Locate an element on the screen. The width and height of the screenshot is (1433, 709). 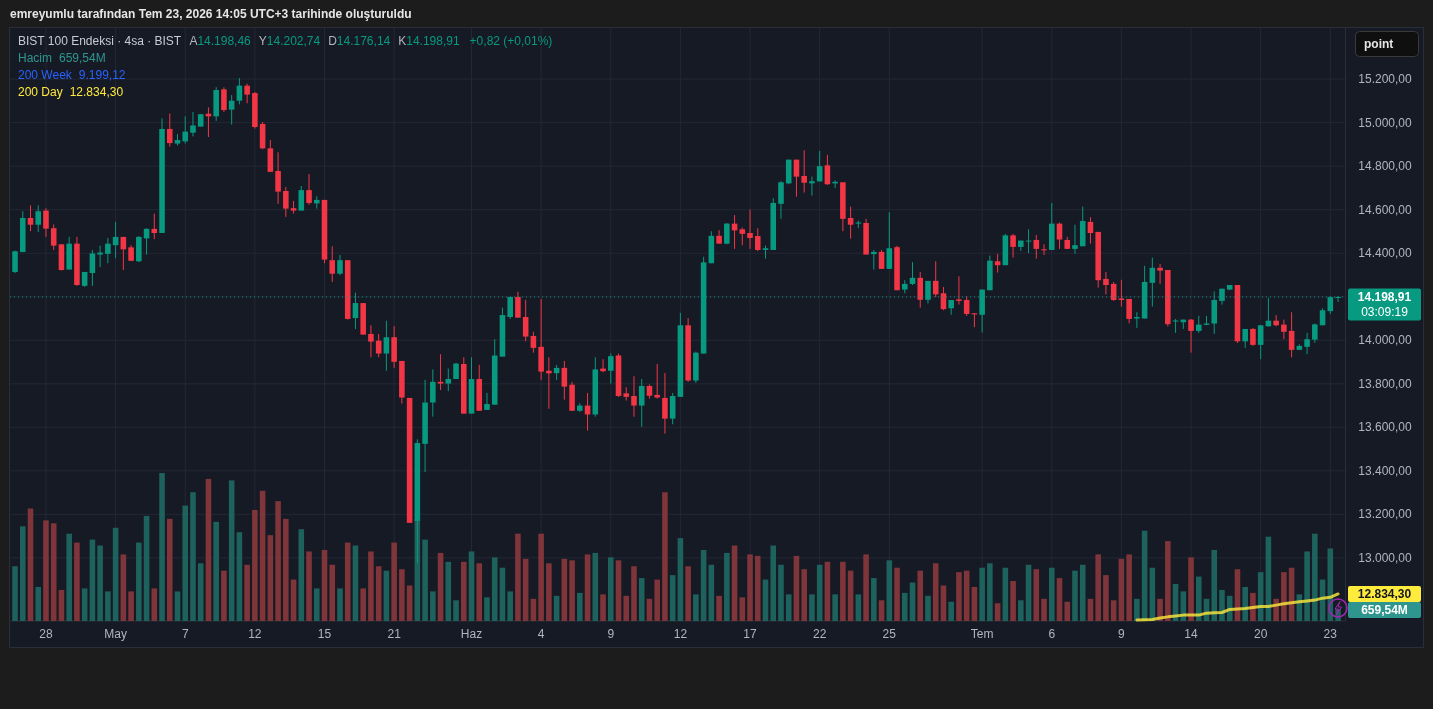
x-tick-label: Haz is located at coordinates (471, 634).